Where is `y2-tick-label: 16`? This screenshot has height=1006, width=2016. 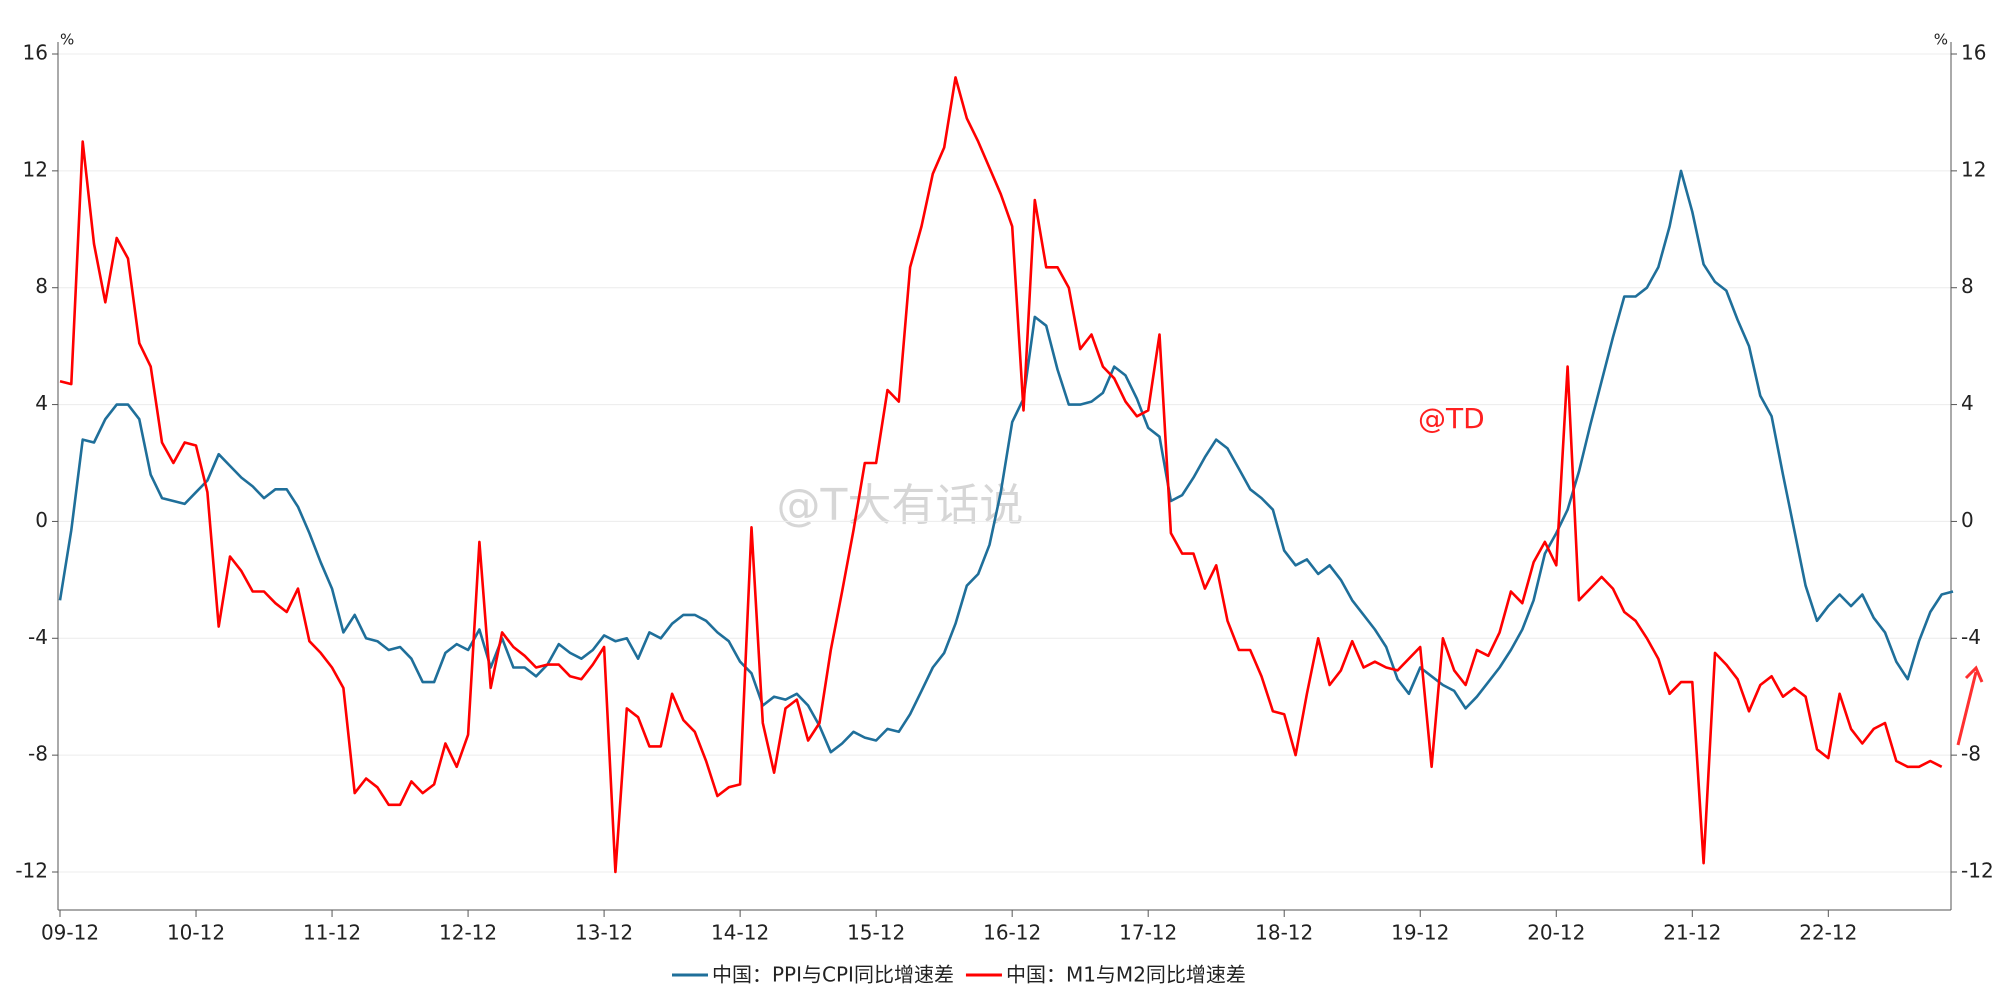 y2-tick-label: 16 is located at coordinates (1973, 53).